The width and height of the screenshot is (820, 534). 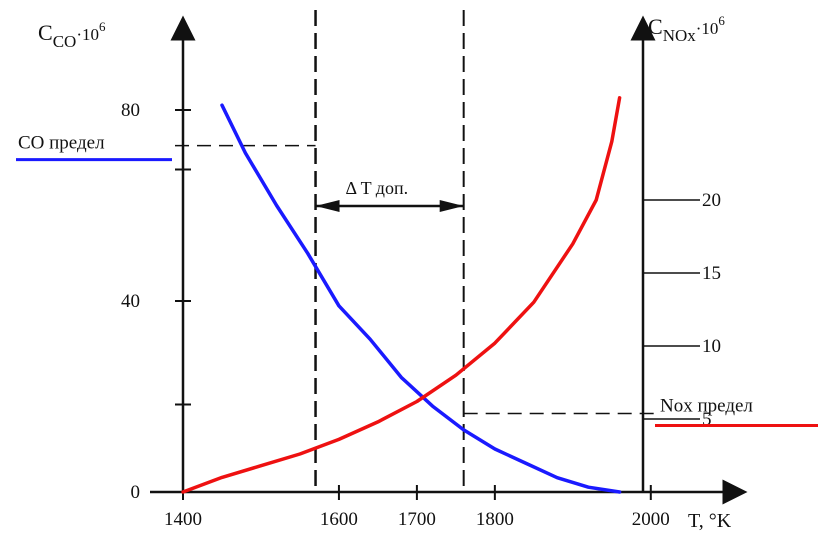 What do you see at coordinates (183, 519) in the screenshot?
I see `x-axis-tick-label: 1400` at bounding box center [183, 519].